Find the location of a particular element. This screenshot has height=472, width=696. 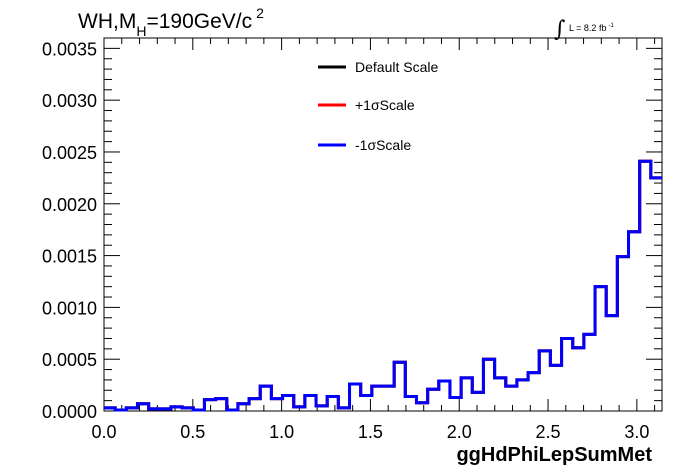

x-tick-label: 1.5 is located at coordinates (370, 432).